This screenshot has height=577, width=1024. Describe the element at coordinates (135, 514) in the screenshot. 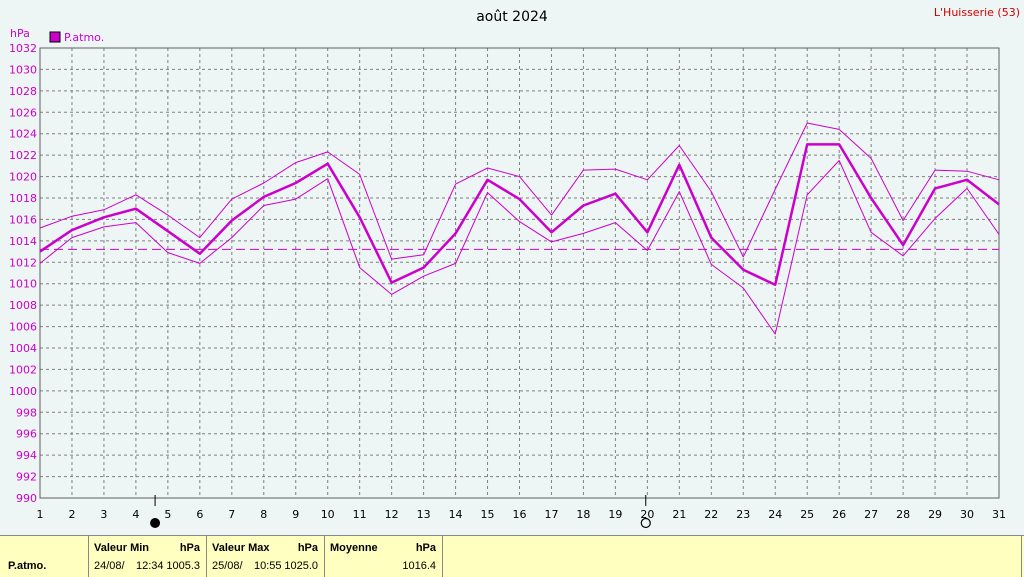

I see `x-tick-label: 4` at that location.